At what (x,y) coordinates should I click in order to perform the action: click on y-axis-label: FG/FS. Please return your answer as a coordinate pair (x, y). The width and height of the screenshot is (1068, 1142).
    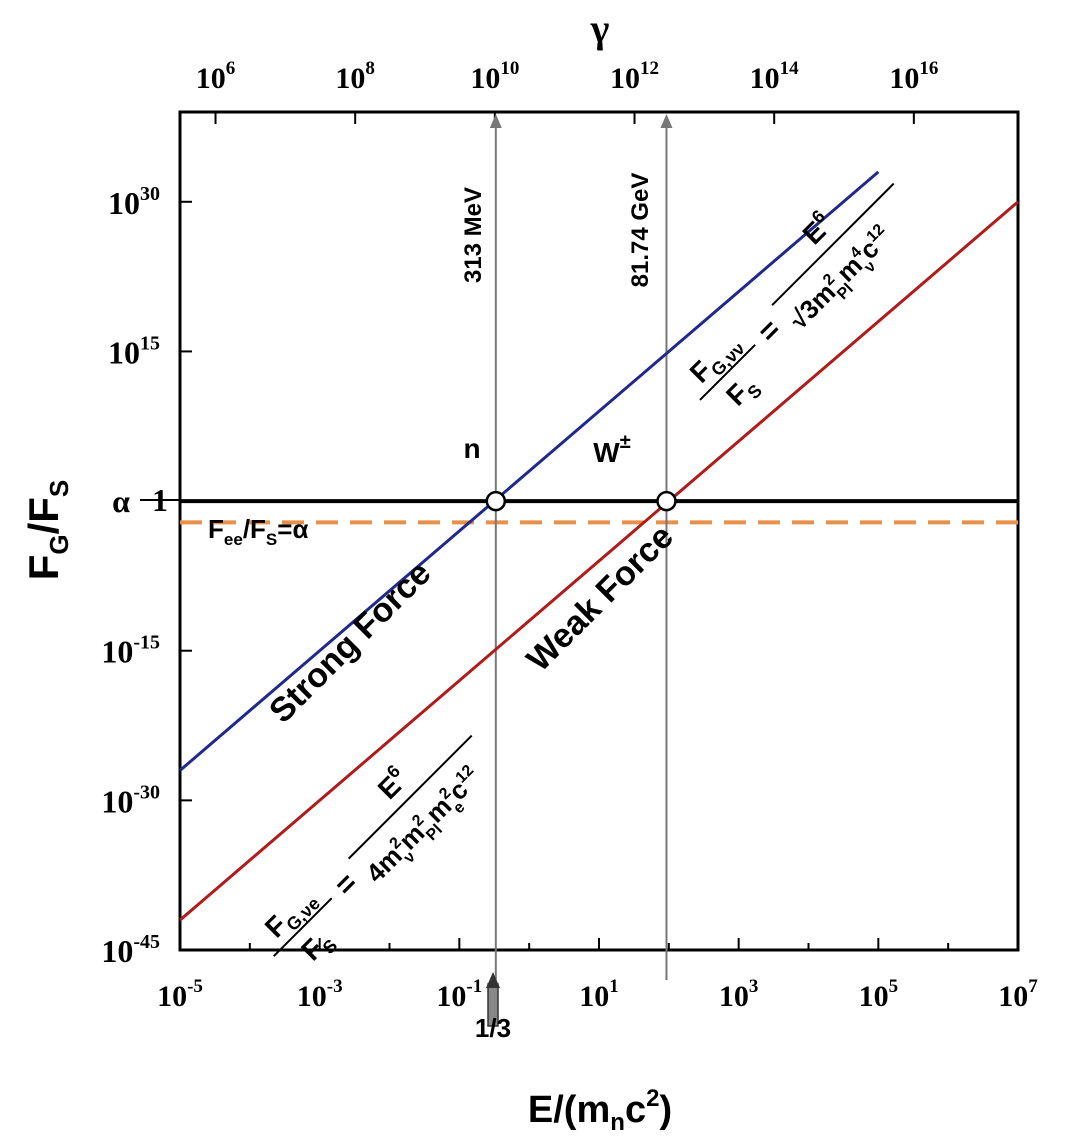
    Looking at the image, I should click on (47, 530).